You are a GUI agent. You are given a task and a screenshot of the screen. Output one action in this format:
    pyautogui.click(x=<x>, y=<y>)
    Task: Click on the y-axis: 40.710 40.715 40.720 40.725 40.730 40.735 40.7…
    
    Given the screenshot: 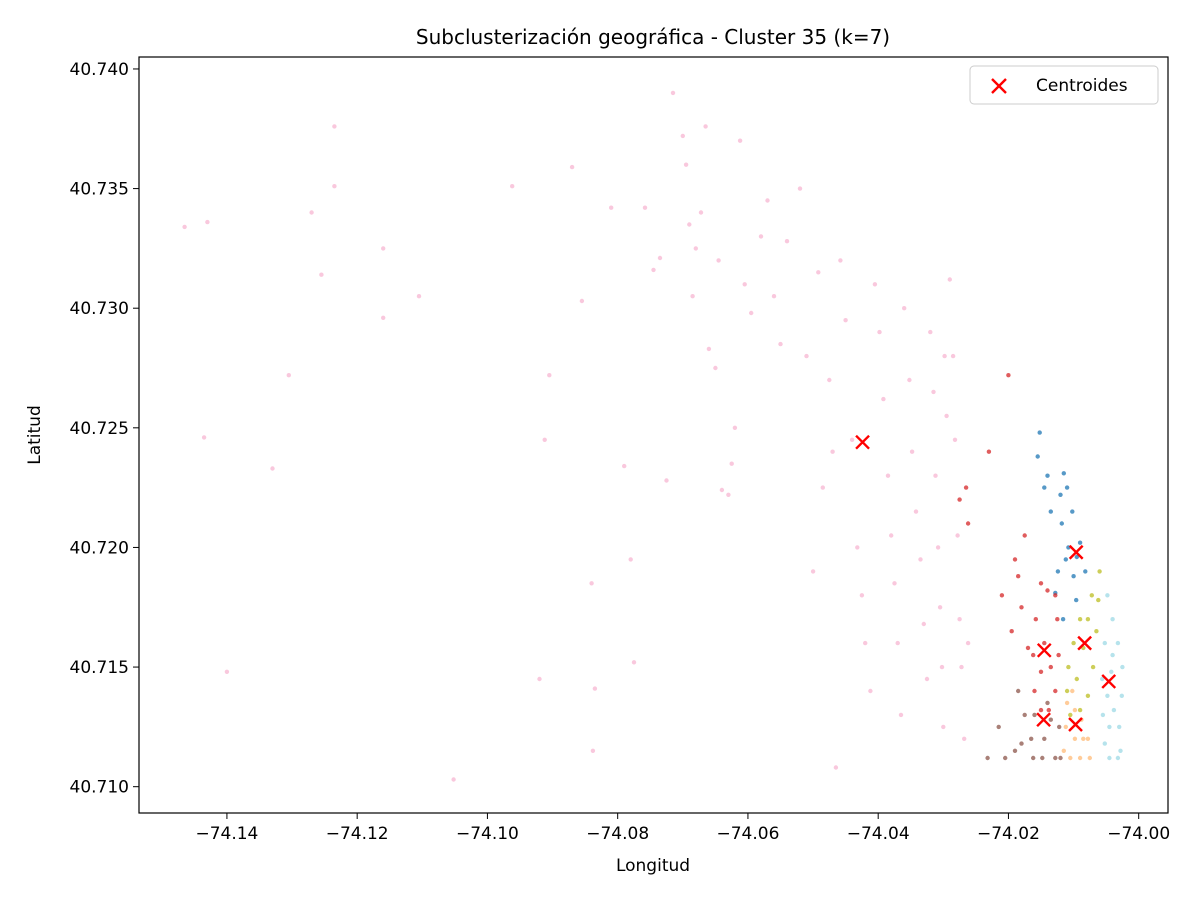 What is the action you would take?
    pyautogui.click(x=104, y=429)
    